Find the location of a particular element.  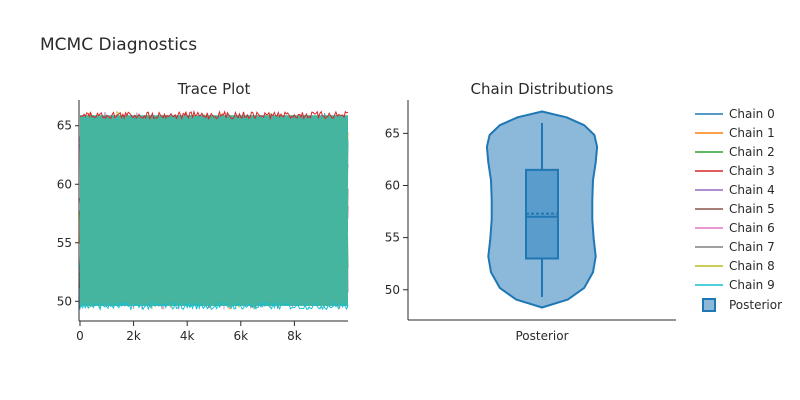

legend-item-chain-2: Chain 2 is located at coordinates (735, 152).